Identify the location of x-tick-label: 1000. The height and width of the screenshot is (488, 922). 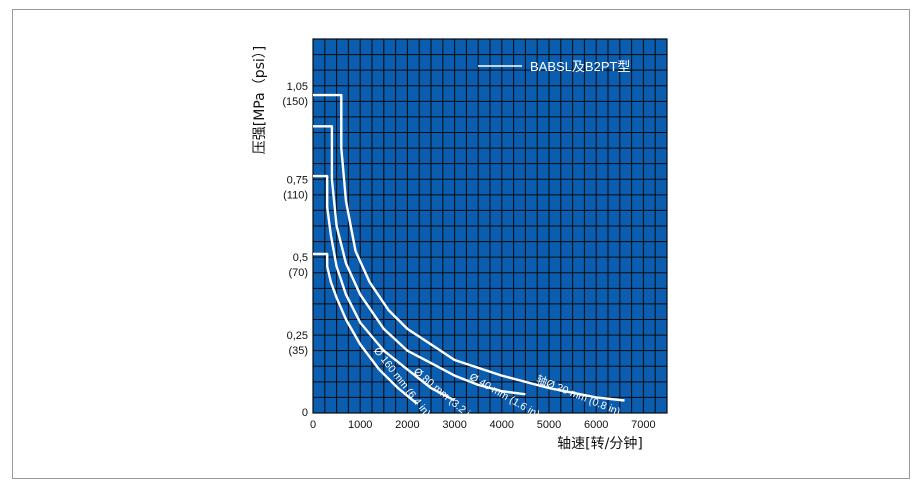
(360, 425).